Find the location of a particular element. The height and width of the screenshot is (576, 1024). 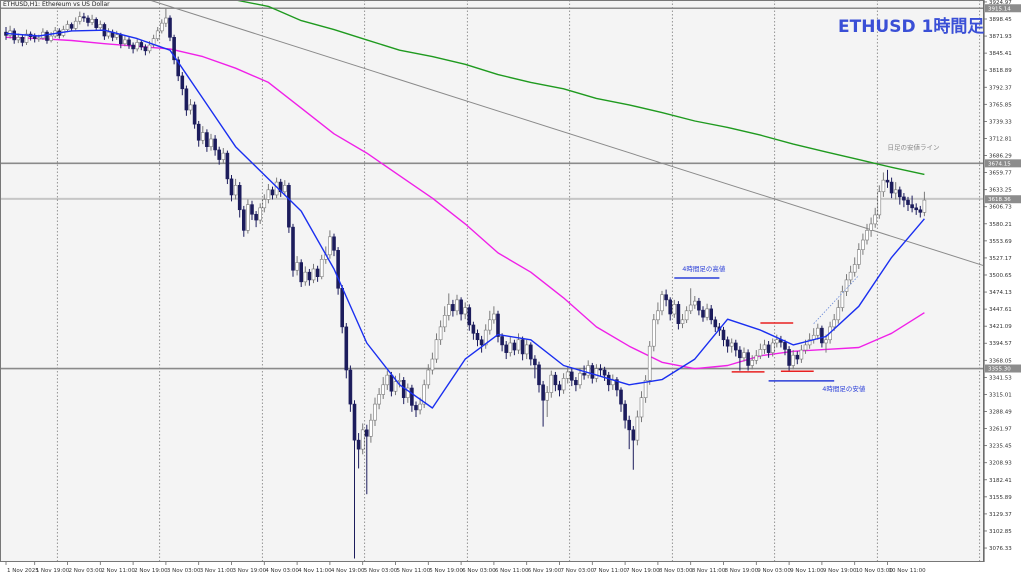

y-axis-tick-label: 3739.33 is located at coordinates (1000, 122).